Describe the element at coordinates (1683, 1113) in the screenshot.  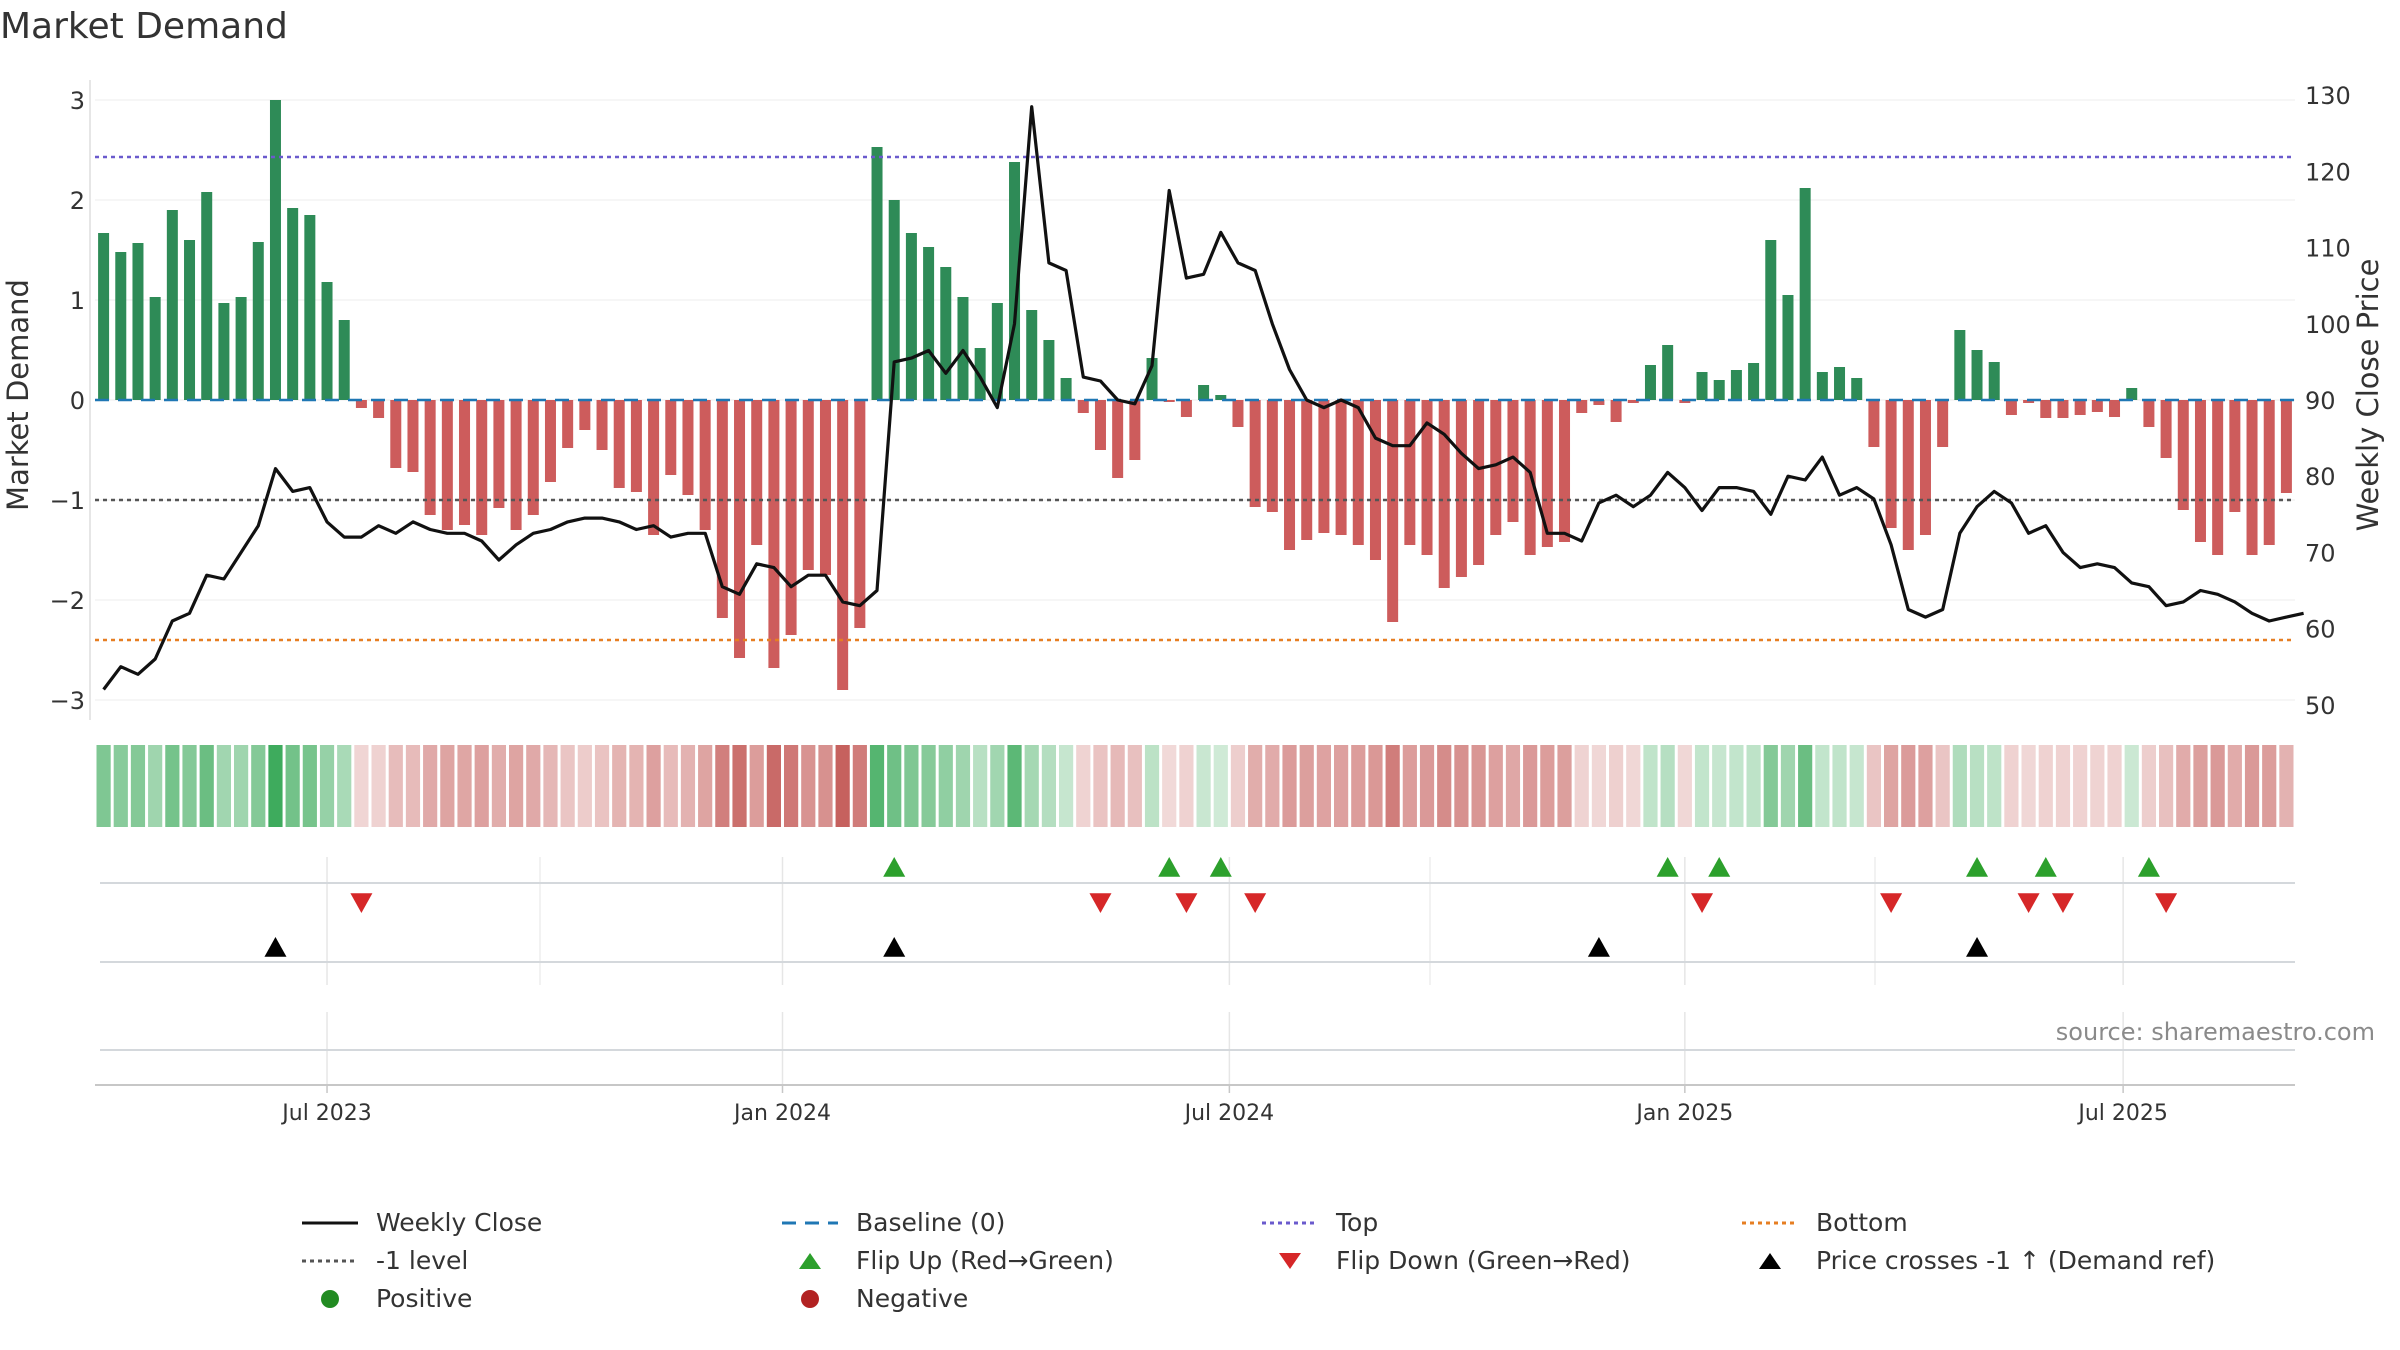
I see `x-tick-label: Jan 2025` at that location.